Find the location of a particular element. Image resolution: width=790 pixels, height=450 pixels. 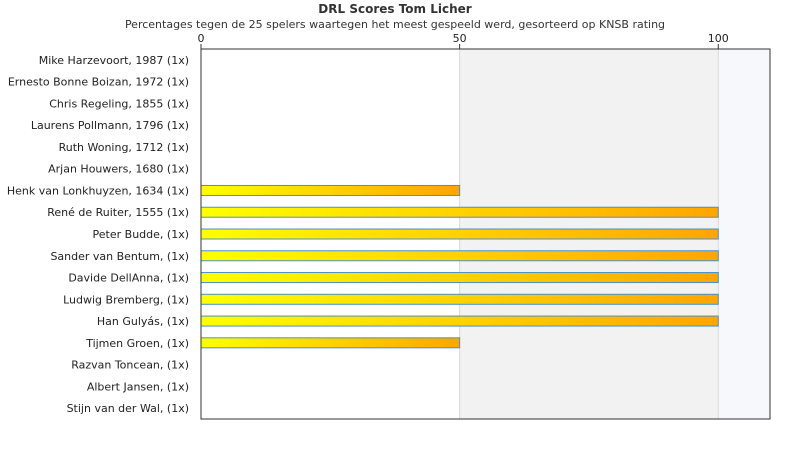

category-label: Mike Harzevoort, 1987 (1x) is located at coordinates (114, 60).